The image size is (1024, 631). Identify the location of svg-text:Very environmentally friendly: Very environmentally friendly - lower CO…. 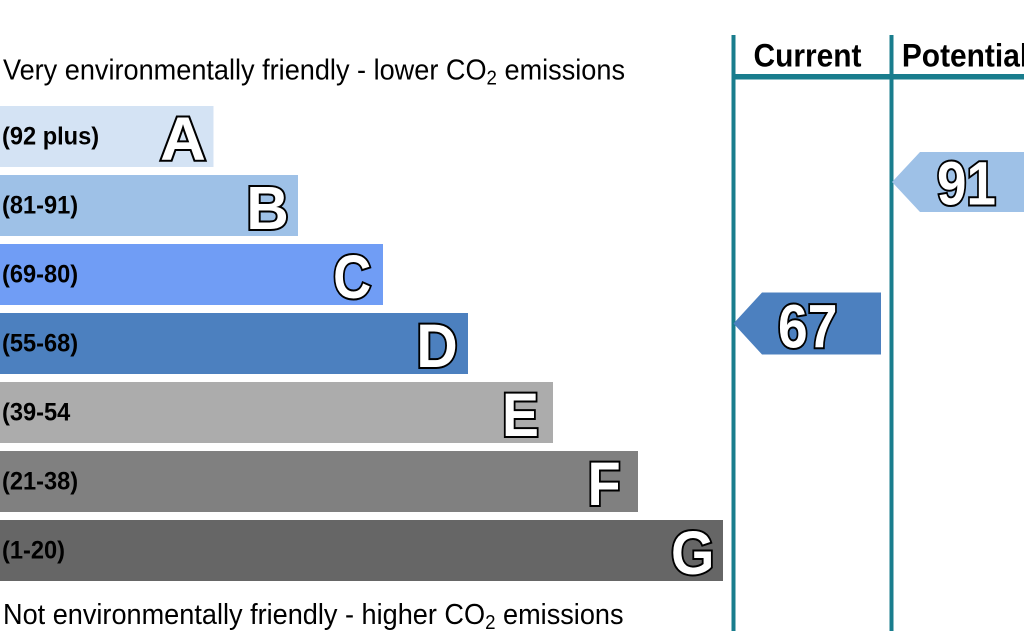
(314, 72).